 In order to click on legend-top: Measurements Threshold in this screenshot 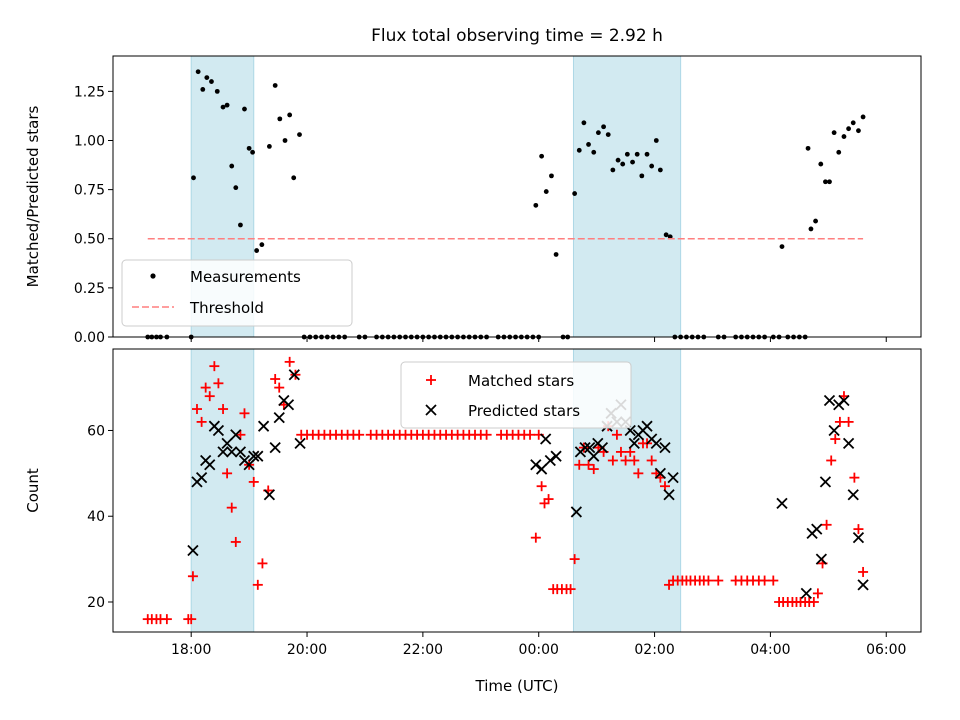, I will do `click(237, 293)`.